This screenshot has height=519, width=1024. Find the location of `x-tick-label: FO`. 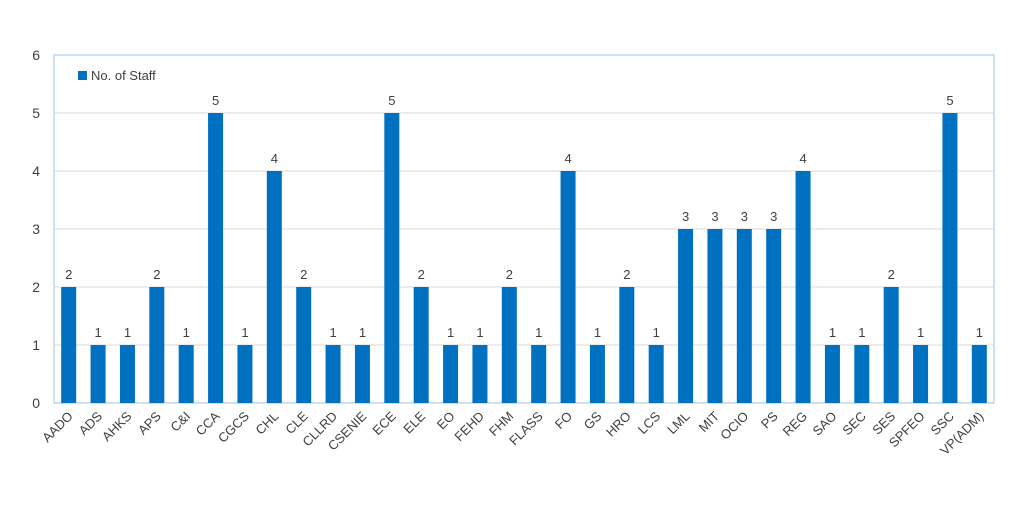

x-tick-label: FO is located at coordinates (563, 420).